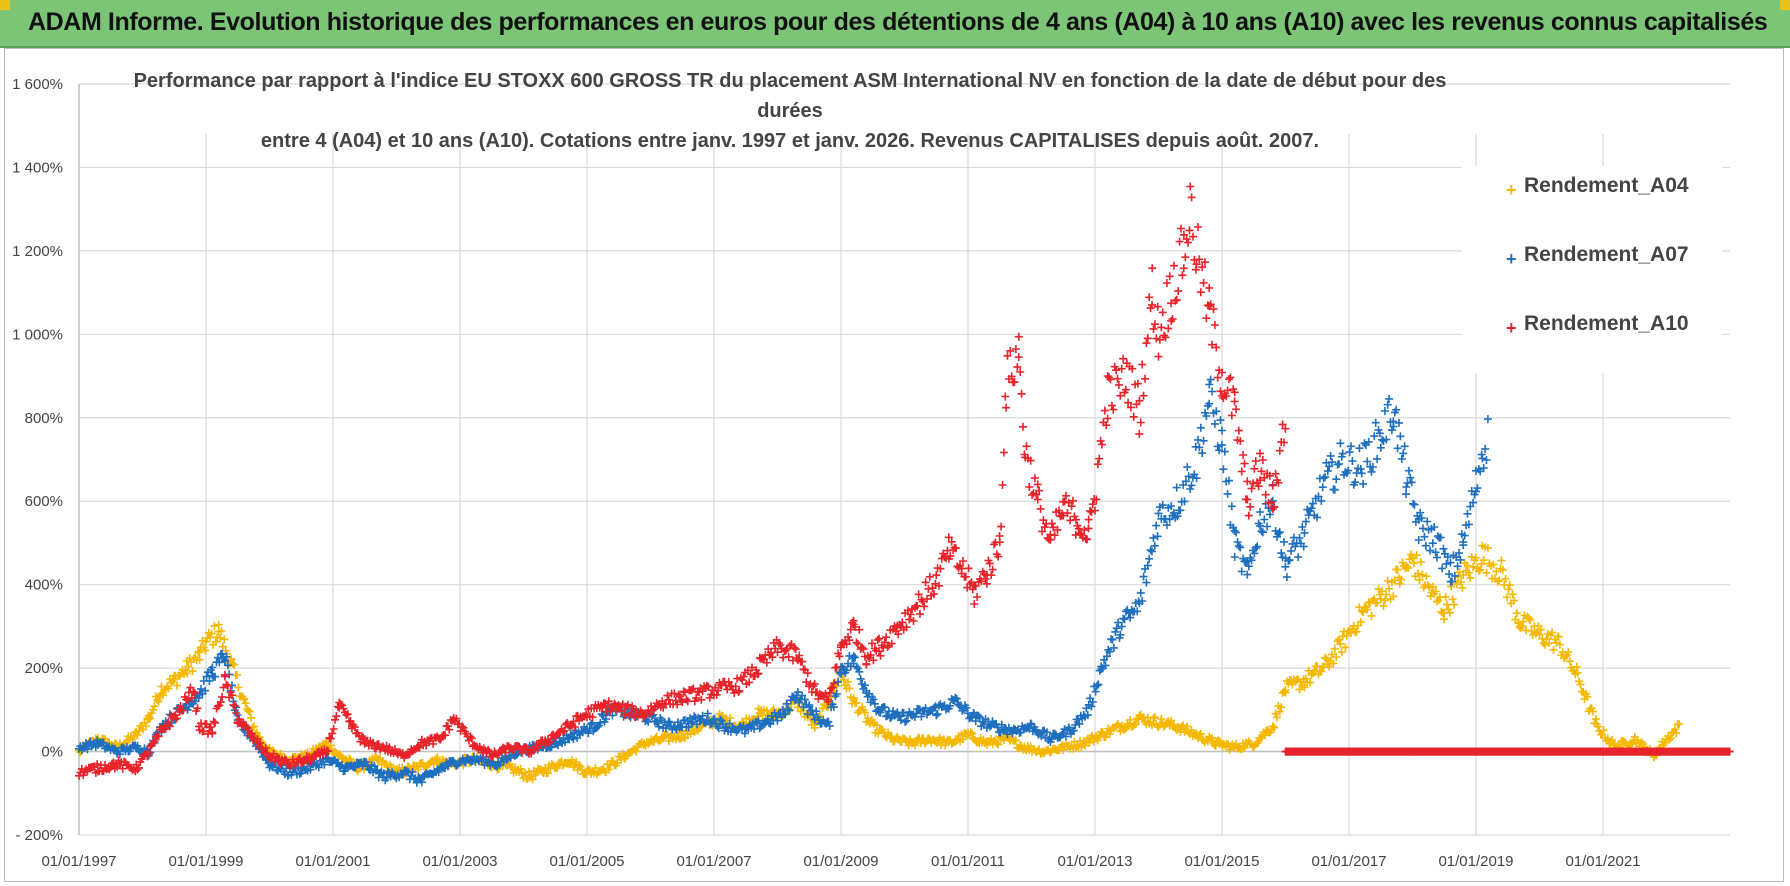 This screenshot has height=886, width=1790. What do you see at coordinates (332, 861) in the screenshot?
I see `x-tick-label: 01/01/2001` at bounding box center [332, 861].